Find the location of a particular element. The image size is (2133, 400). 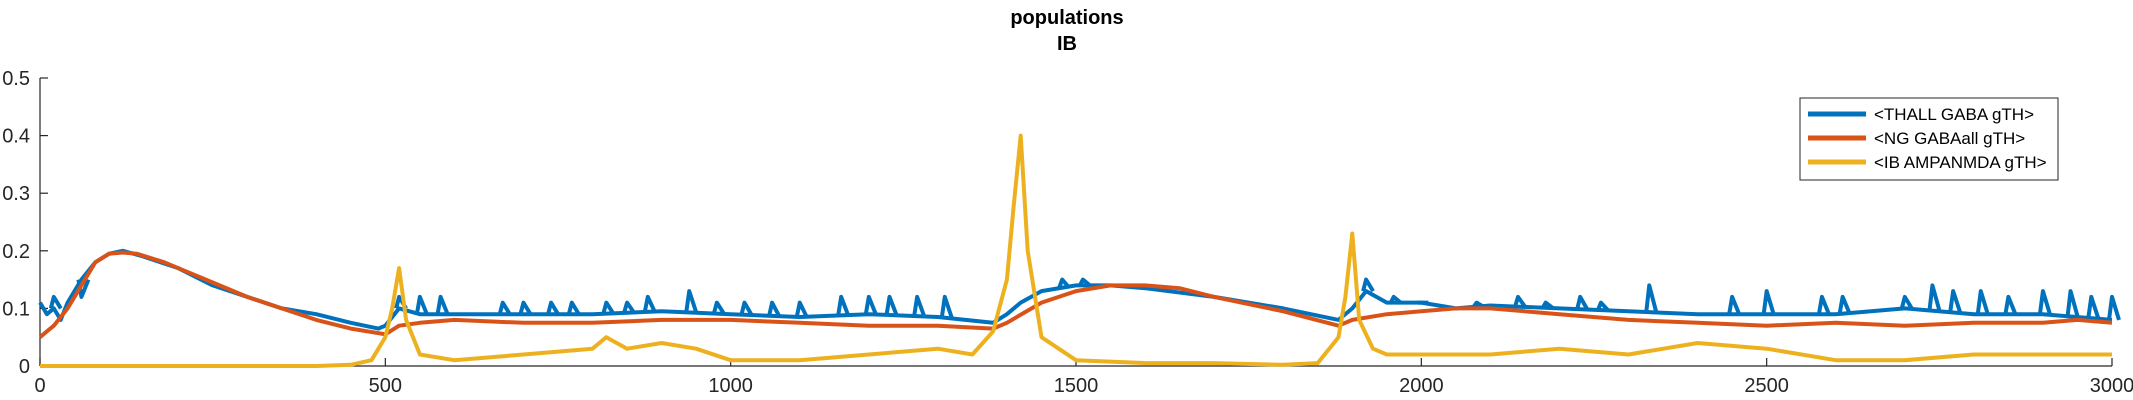

y-tick-label: 0.3 is located at coordinates (16, 194).